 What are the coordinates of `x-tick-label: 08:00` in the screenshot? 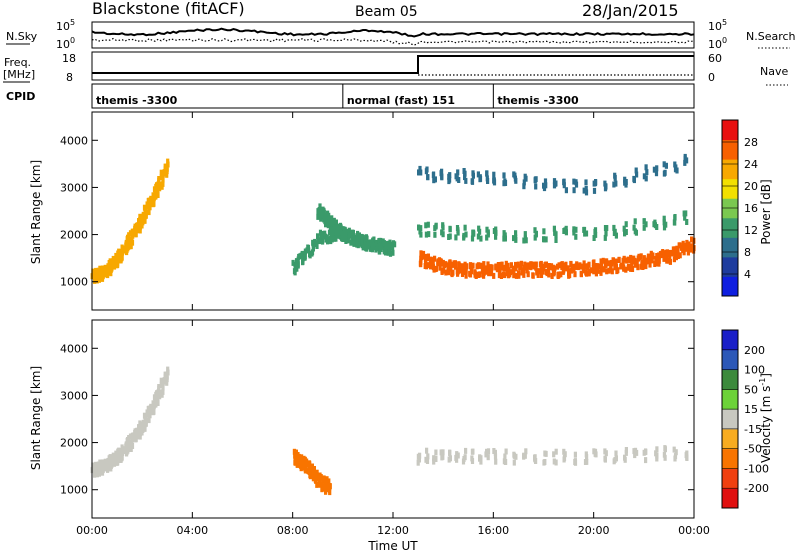 It's located at (293, 530).